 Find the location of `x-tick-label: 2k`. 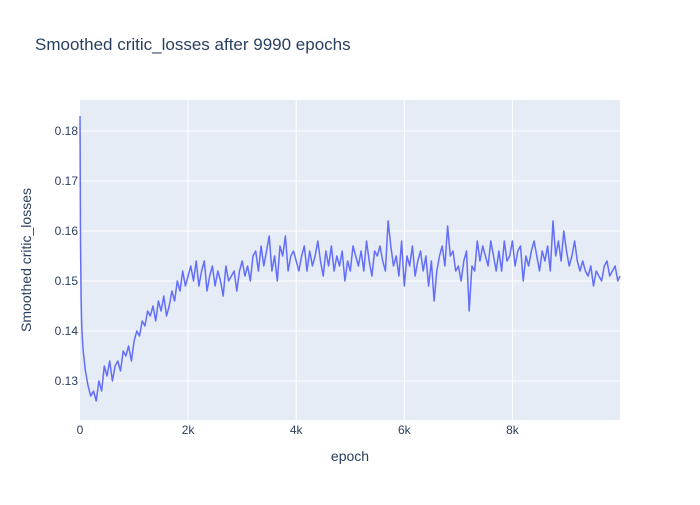

x-tick-label: 2k is located at coordinates (189, 430).